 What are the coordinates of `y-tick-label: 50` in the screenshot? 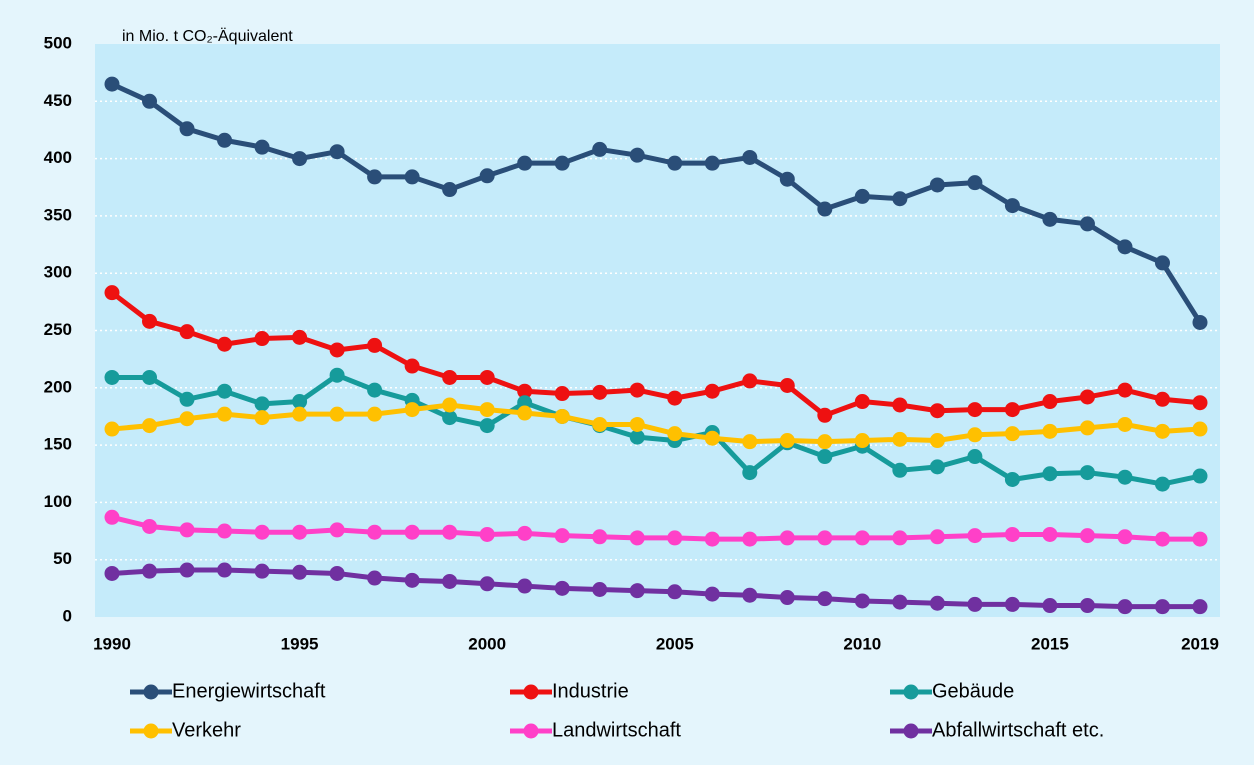 It's located at (62, 558).